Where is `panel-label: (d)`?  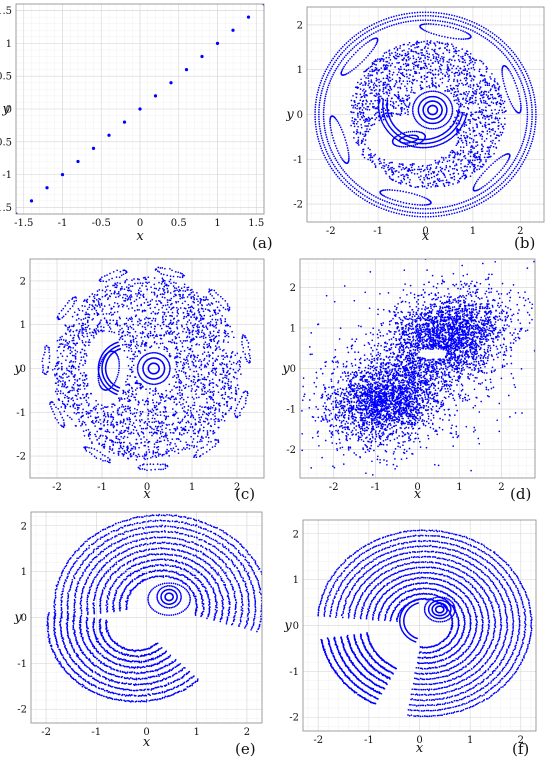
panel-label: (d) is located at coordinates (520, 494).